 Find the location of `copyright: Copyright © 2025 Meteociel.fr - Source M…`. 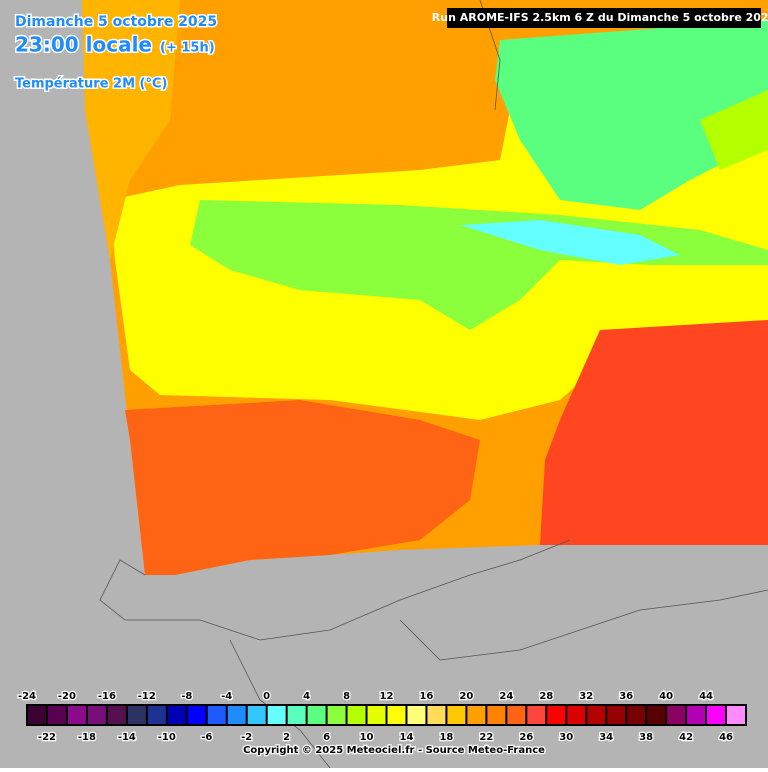

copyright: Copyright © 2025 Meteociel.fr - Source M… is located at coordinates (394, 750).